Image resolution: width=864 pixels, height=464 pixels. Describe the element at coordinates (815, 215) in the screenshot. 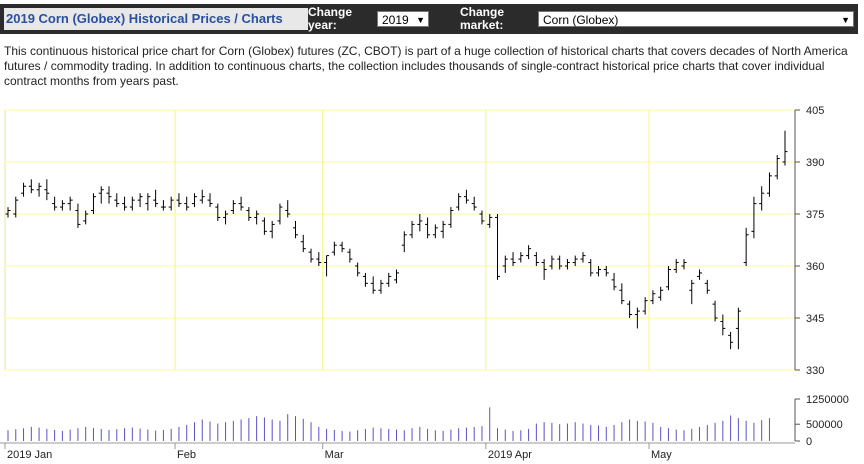

I see `price-tick-label: 375` at that location.